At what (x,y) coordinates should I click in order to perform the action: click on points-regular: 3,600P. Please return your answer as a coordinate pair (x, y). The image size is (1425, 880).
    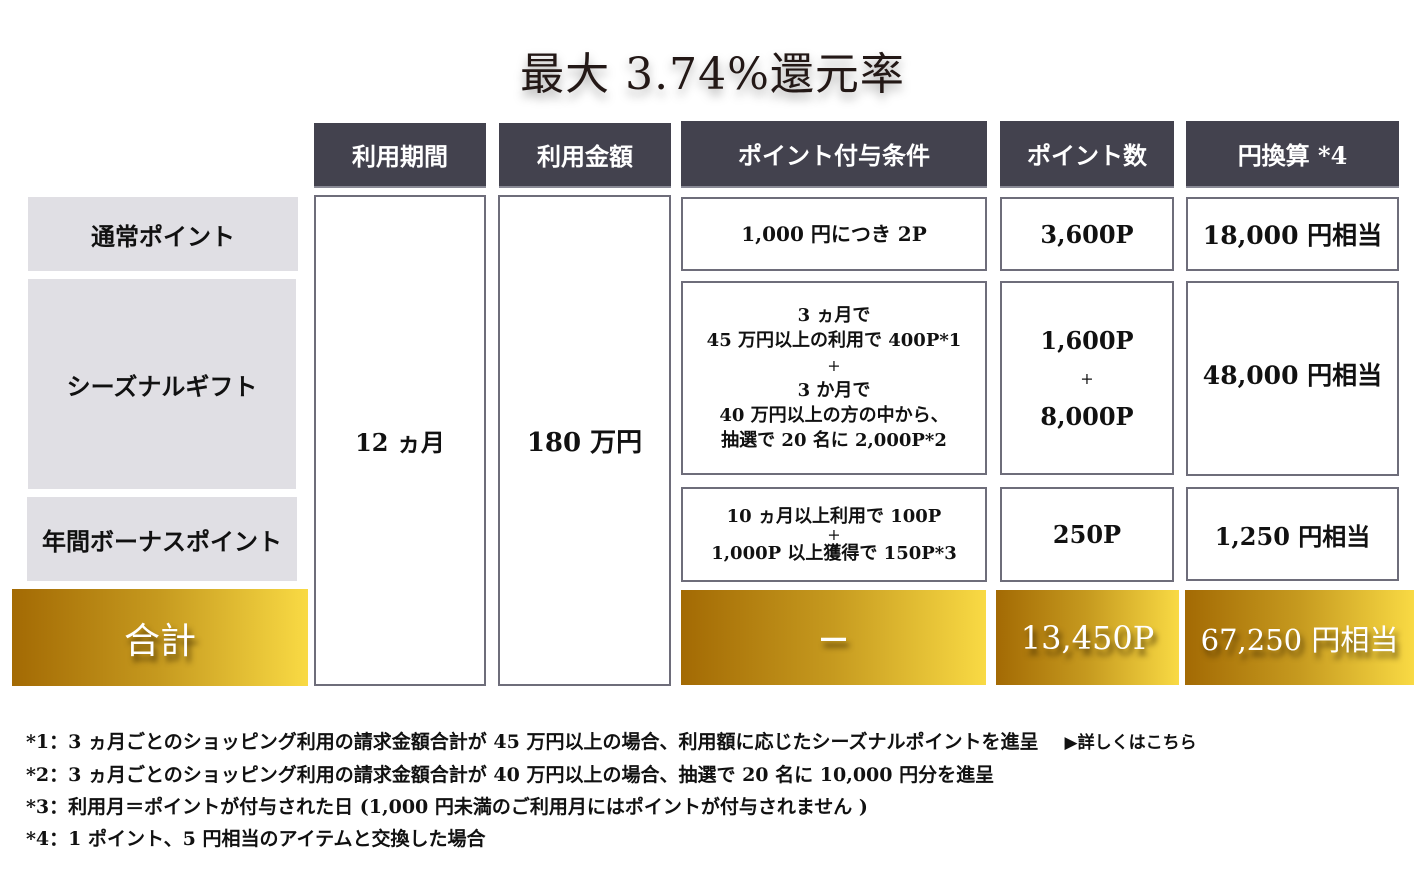
    Looking at the image, I should click on (1087, 234).